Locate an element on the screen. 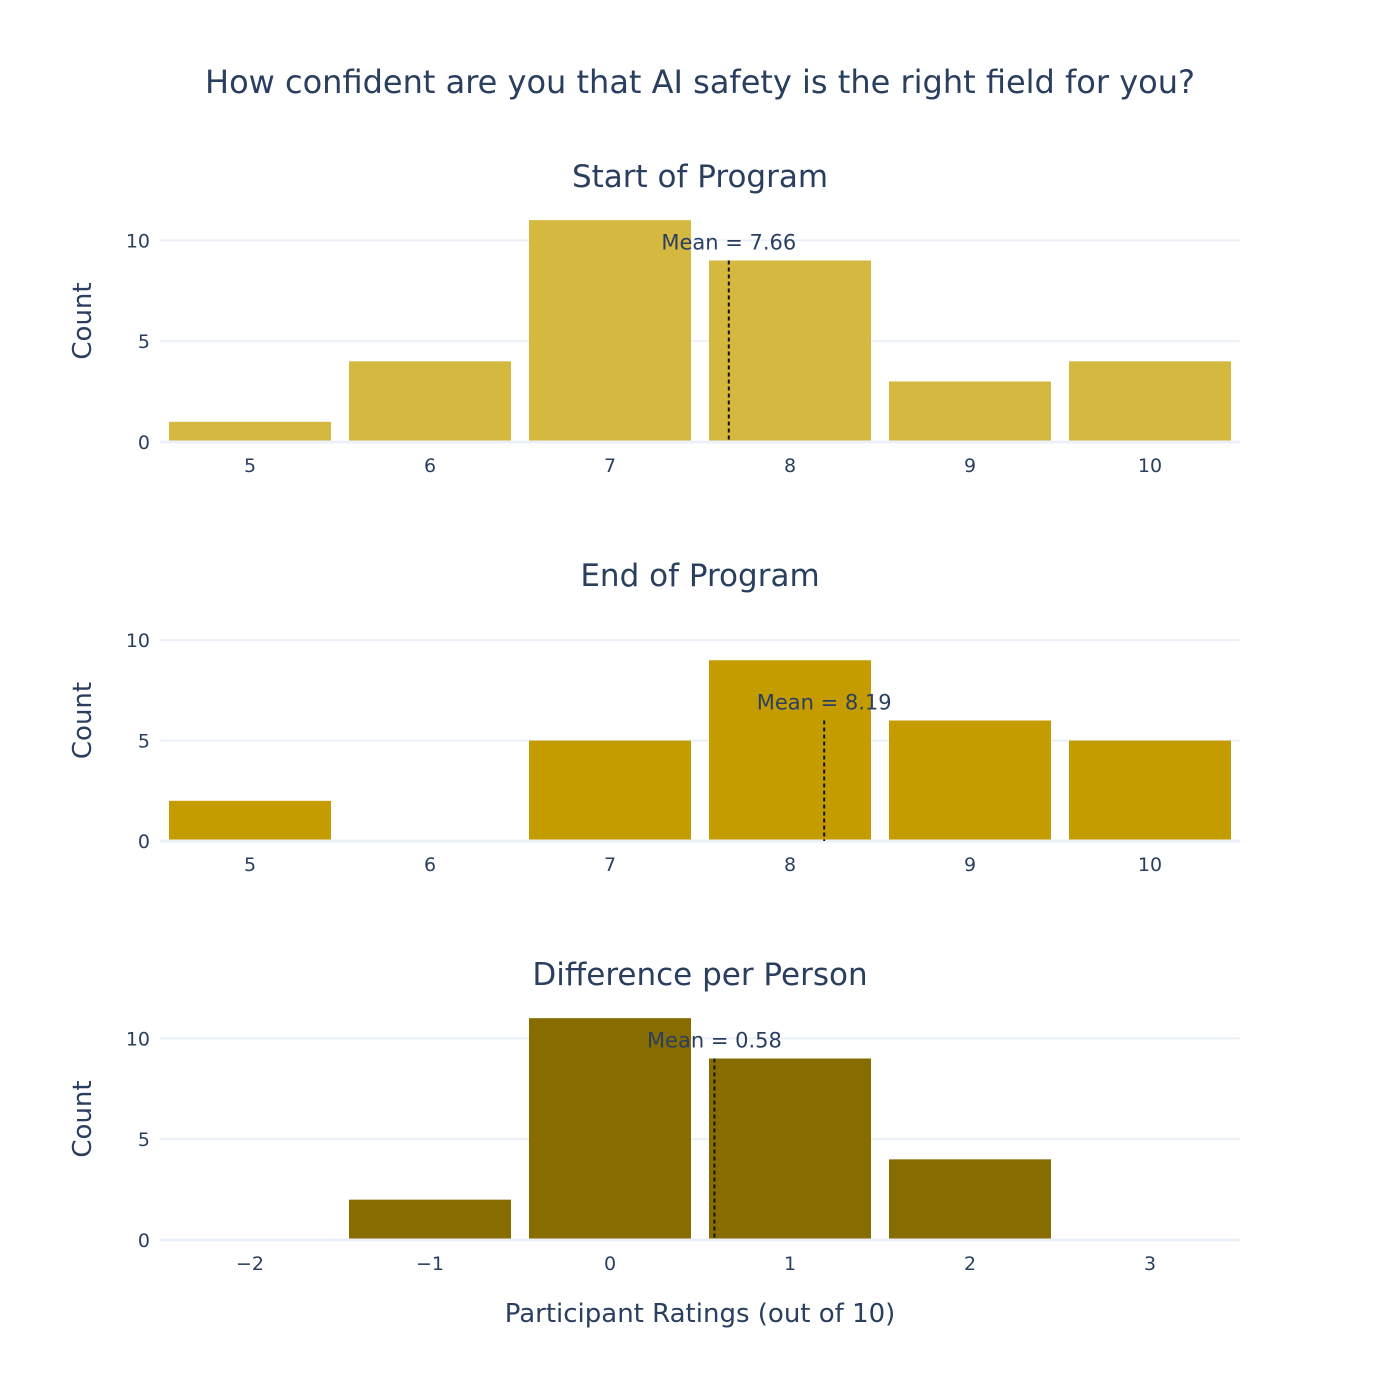 This screenshot has width=1400, height=1400. x-axis-label: Participant Ratings (out of 10) is located at coordinates (700, 1314).